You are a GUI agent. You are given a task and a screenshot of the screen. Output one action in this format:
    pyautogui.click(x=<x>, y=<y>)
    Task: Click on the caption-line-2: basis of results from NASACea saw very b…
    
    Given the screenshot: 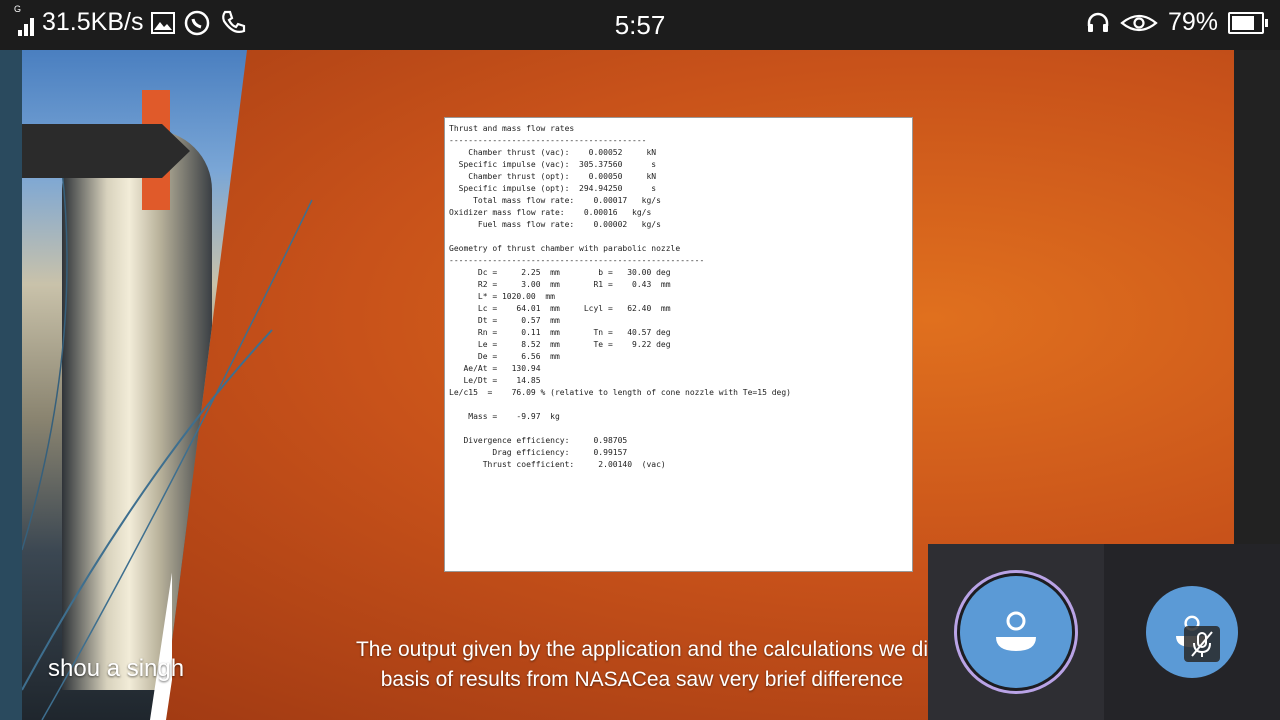 What is the action you would take?
    pyautogui.click(x=642, y=679)
    